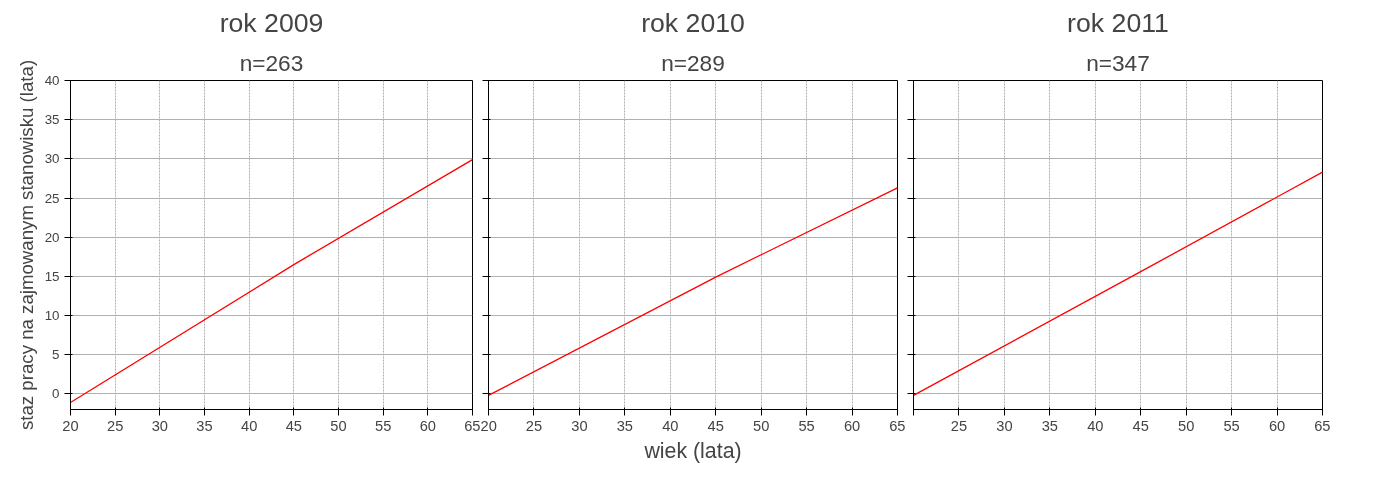 Image resolution: width=1379 pixels, height=477 pixels. Describe the element at coordinates (56, 394) in the screenshot. I see `y-tick-label: 0` at that location.